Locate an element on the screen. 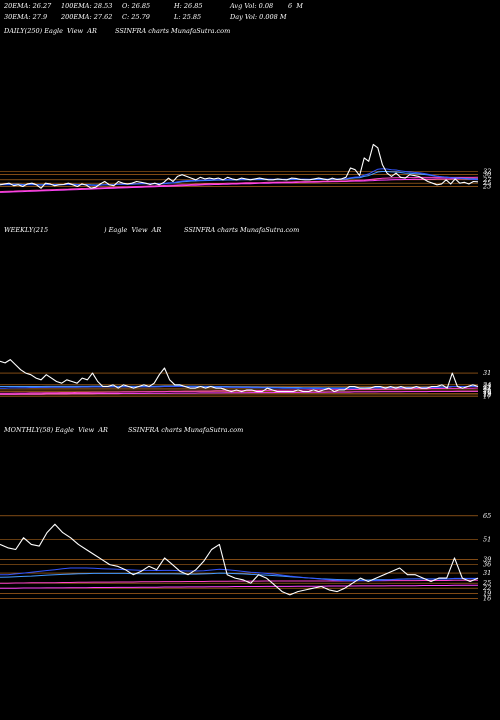 The image size is (500, 720). monthly-ema200-line is located at coordinates (239, 586).